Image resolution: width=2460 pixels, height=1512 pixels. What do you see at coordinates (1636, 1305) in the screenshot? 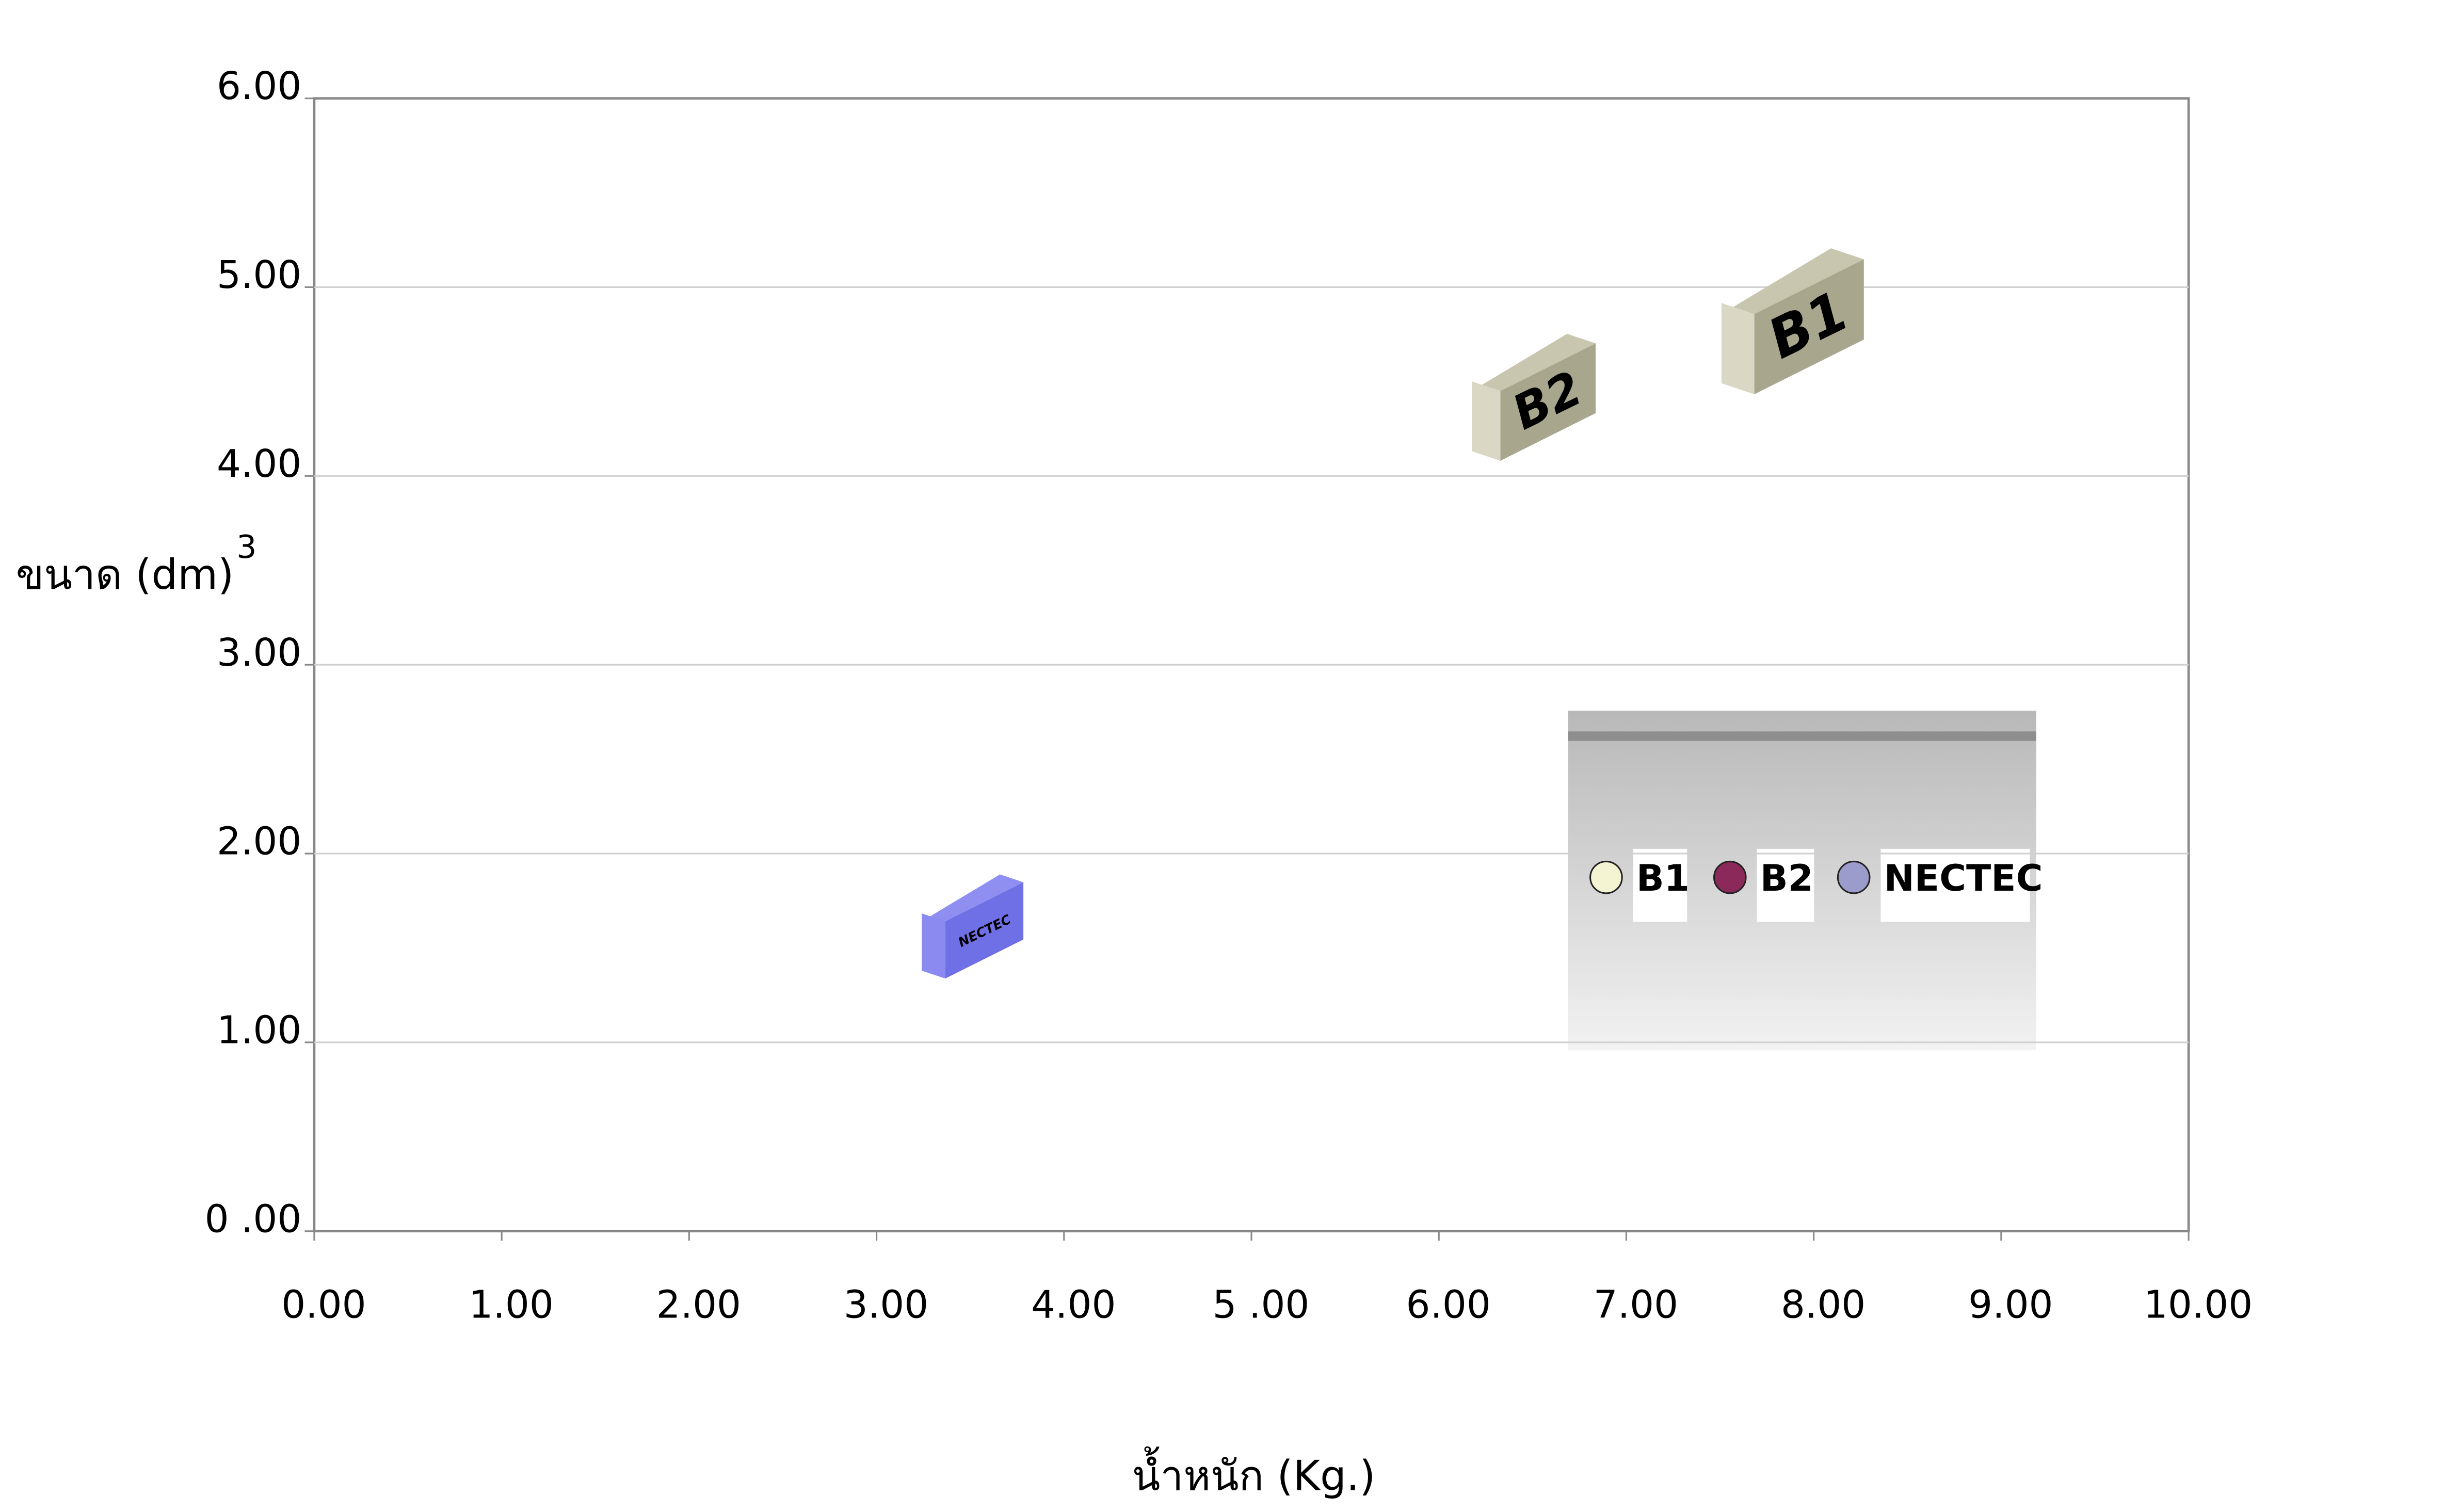
I see `x-tick-label: 7.00` at bounding box center [1636, 1305].